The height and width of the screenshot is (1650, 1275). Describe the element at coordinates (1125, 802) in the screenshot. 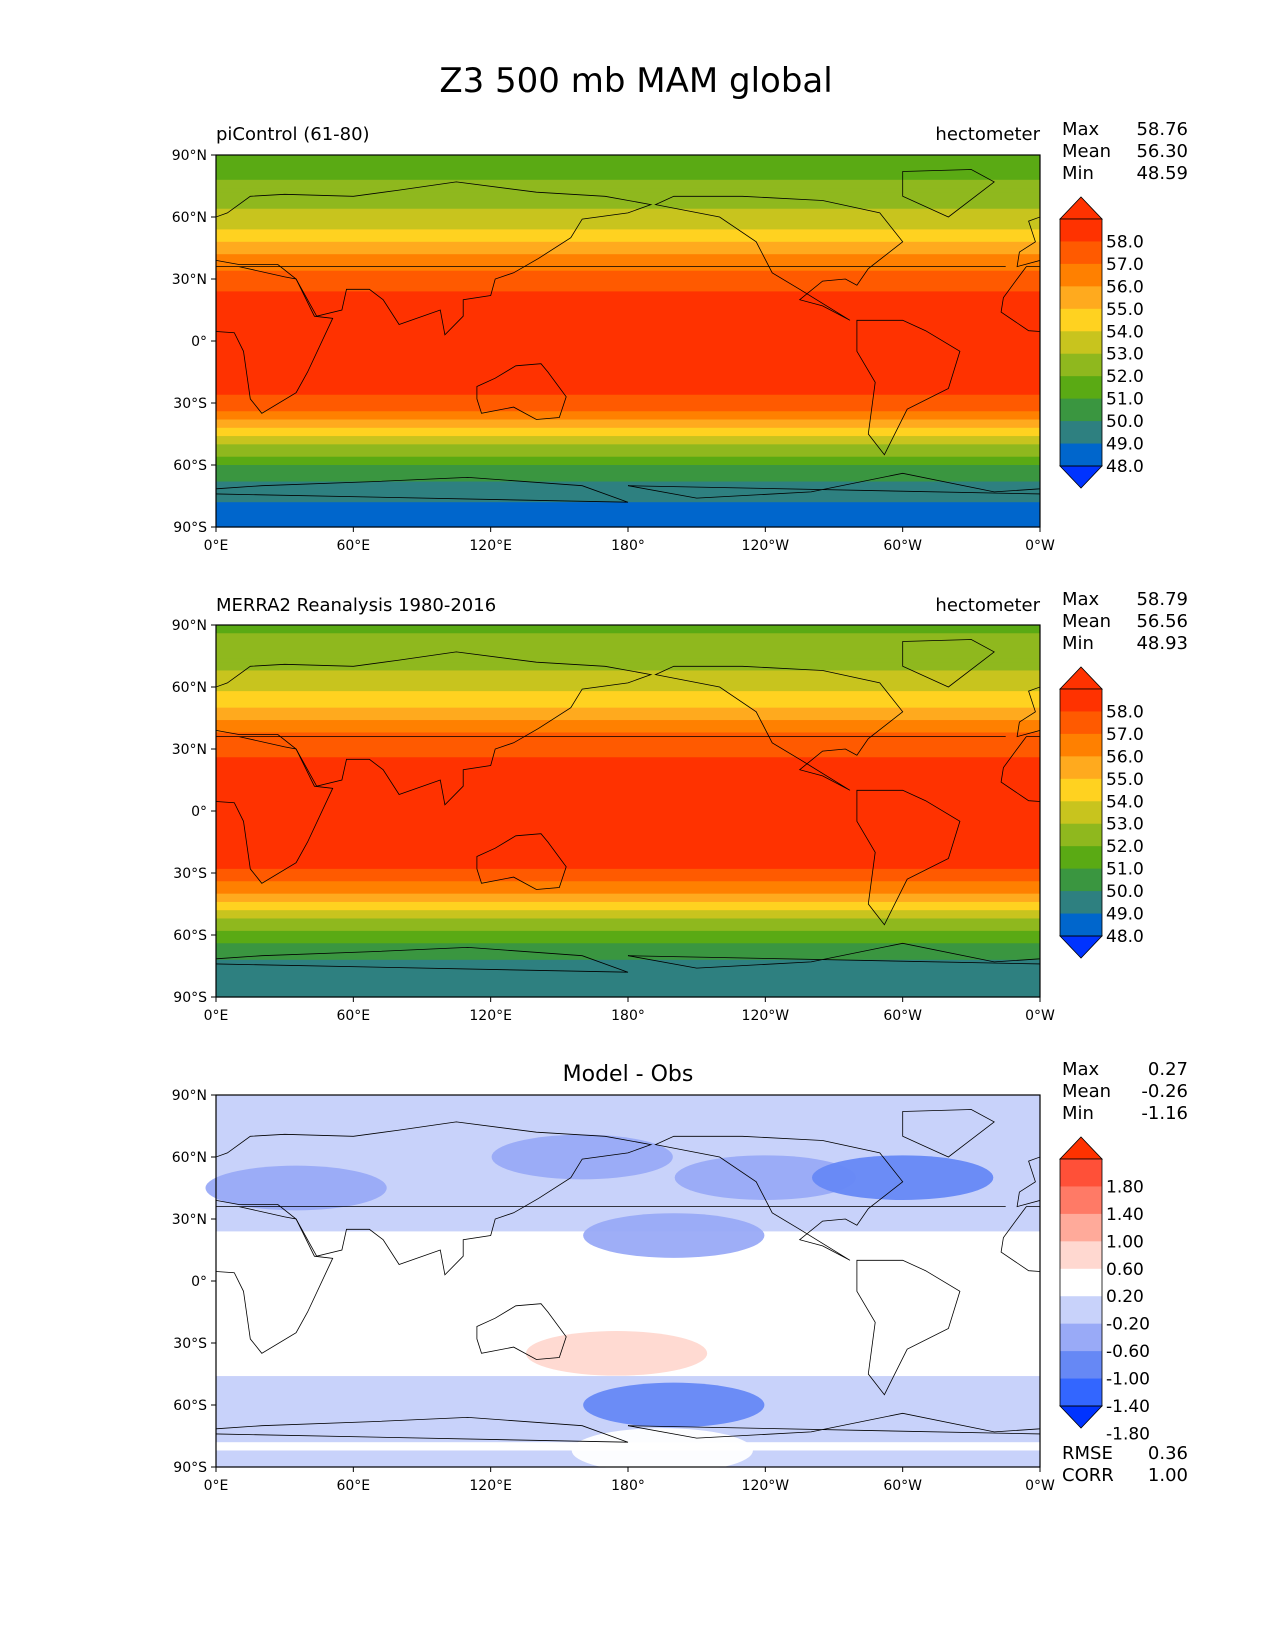

I see `colorbar-tick-label: 54.0` at that location.